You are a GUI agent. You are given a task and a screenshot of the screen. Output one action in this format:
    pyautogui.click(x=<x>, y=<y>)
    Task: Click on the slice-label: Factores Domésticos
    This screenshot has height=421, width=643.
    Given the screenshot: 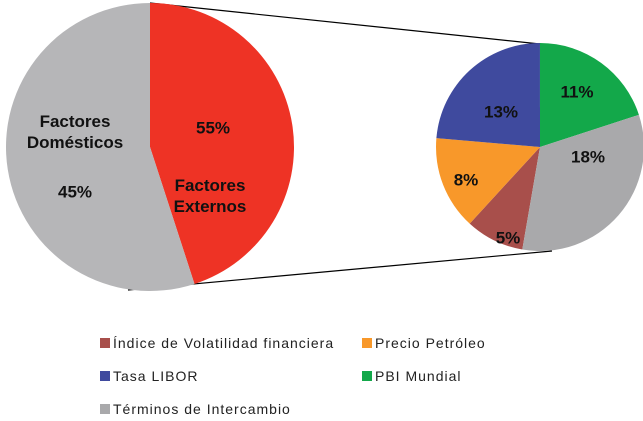 What is the action you would take?
    pyautogui.click(x=75, y=132)
    